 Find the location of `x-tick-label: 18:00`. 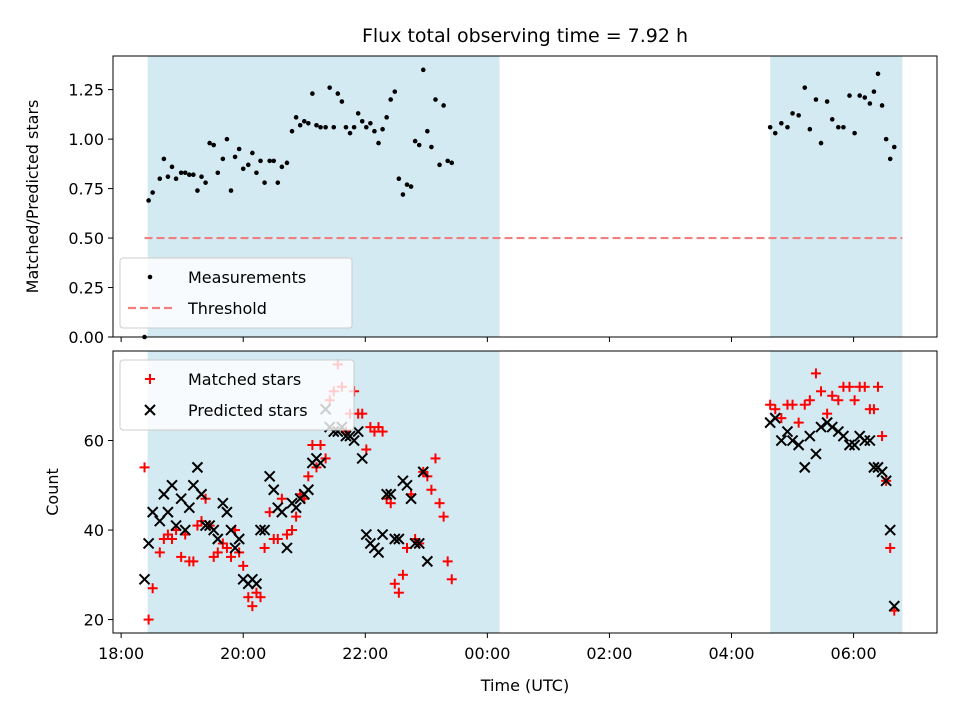

x-tick-label: 18:00 is located at coordinates (121, 653).